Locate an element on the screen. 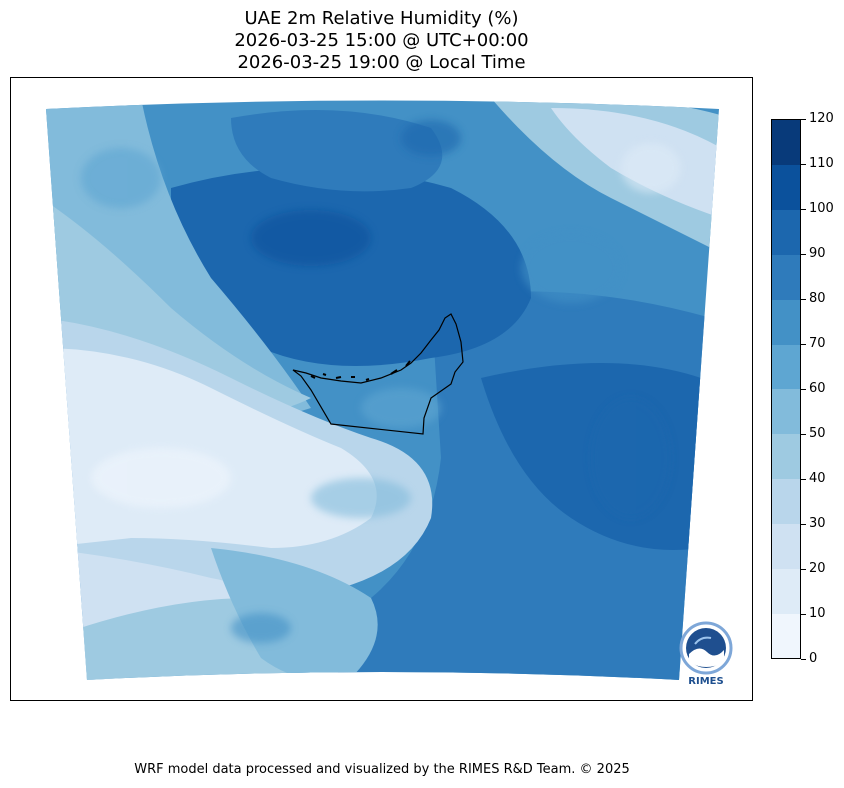  colorbar-tick-label: 120 is located at coordinates (821, 118).